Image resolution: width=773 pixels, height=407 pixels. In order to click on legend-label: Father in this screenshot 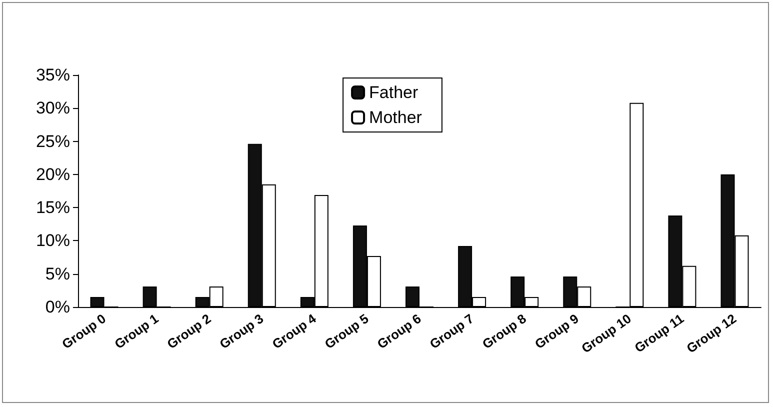, I will do `click(394, 92)`.